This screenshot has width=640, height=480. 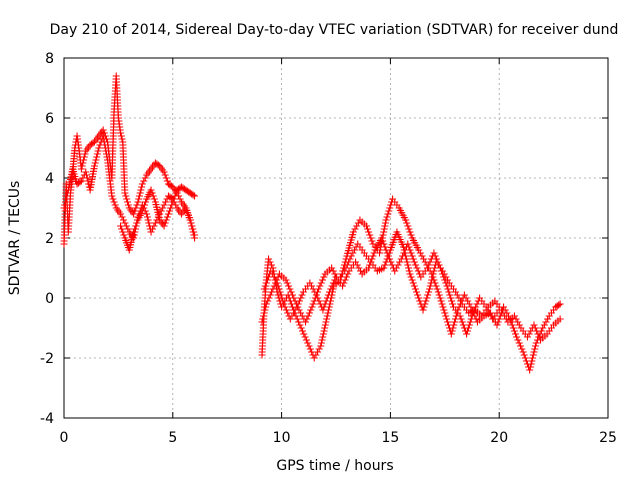 I want to click on y-tick-label: -4, so click(x=47, y=419).